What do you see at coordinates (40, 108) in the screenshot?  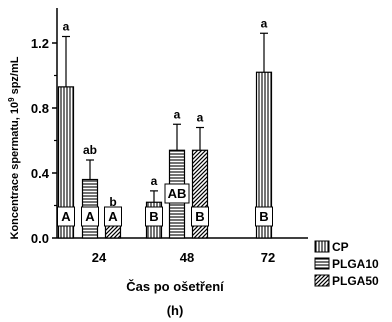 I see `y-tick-label: 0.8` at bounding box center [40, 108].